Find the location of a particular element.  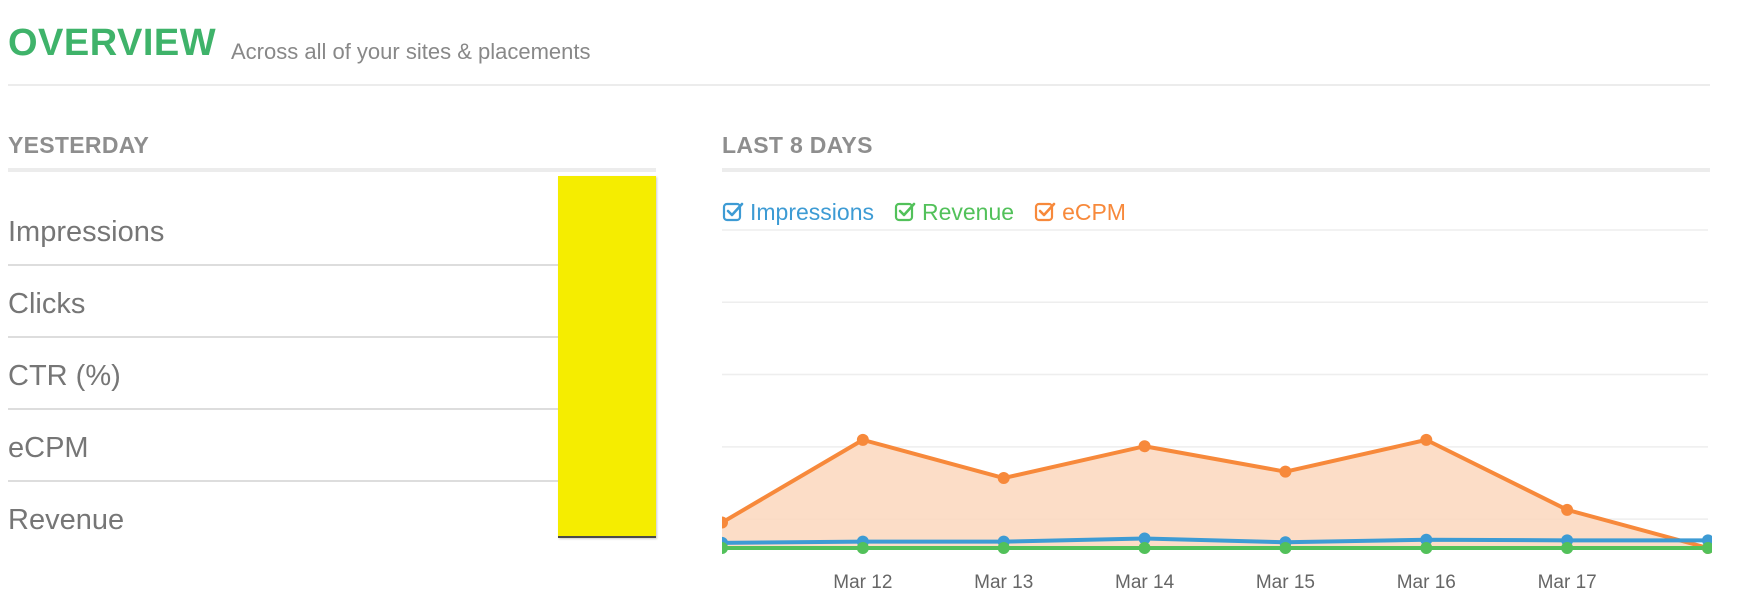

legend-toggle-impressions: Impressions is located at coordinates (798, 212).